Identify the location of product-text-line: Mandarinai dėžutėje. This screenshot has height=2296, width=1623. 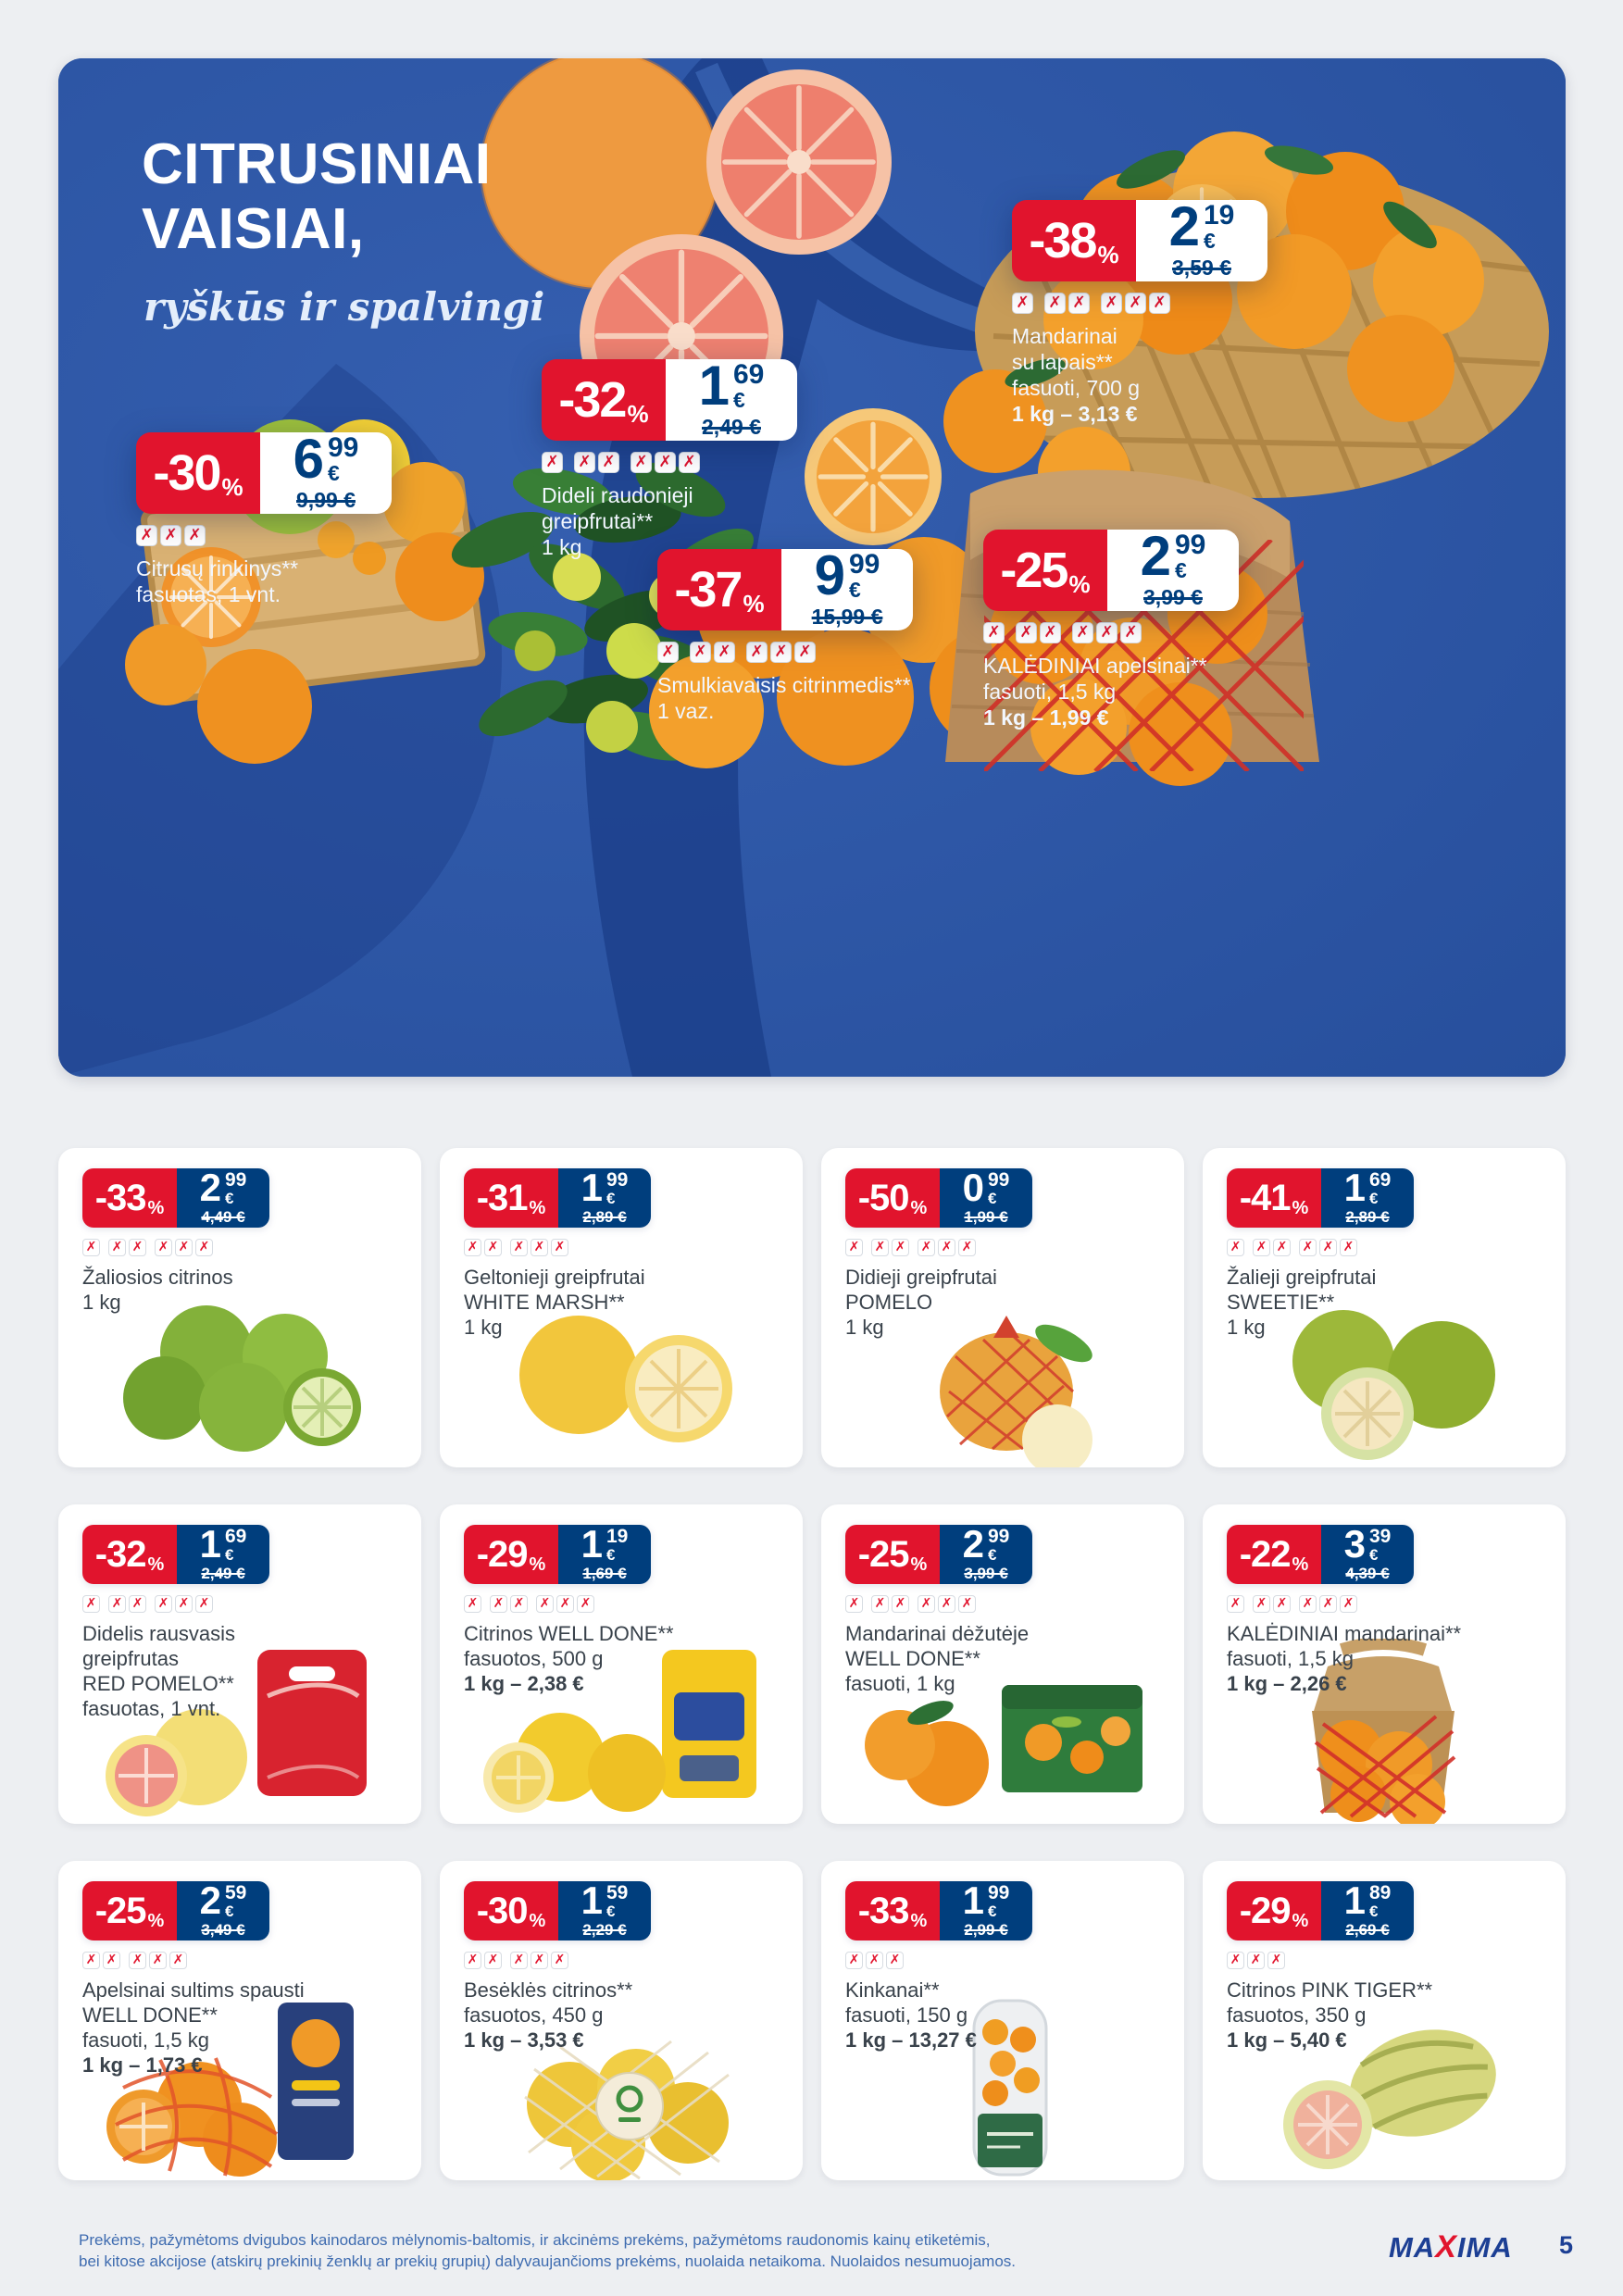
(937, 1633).